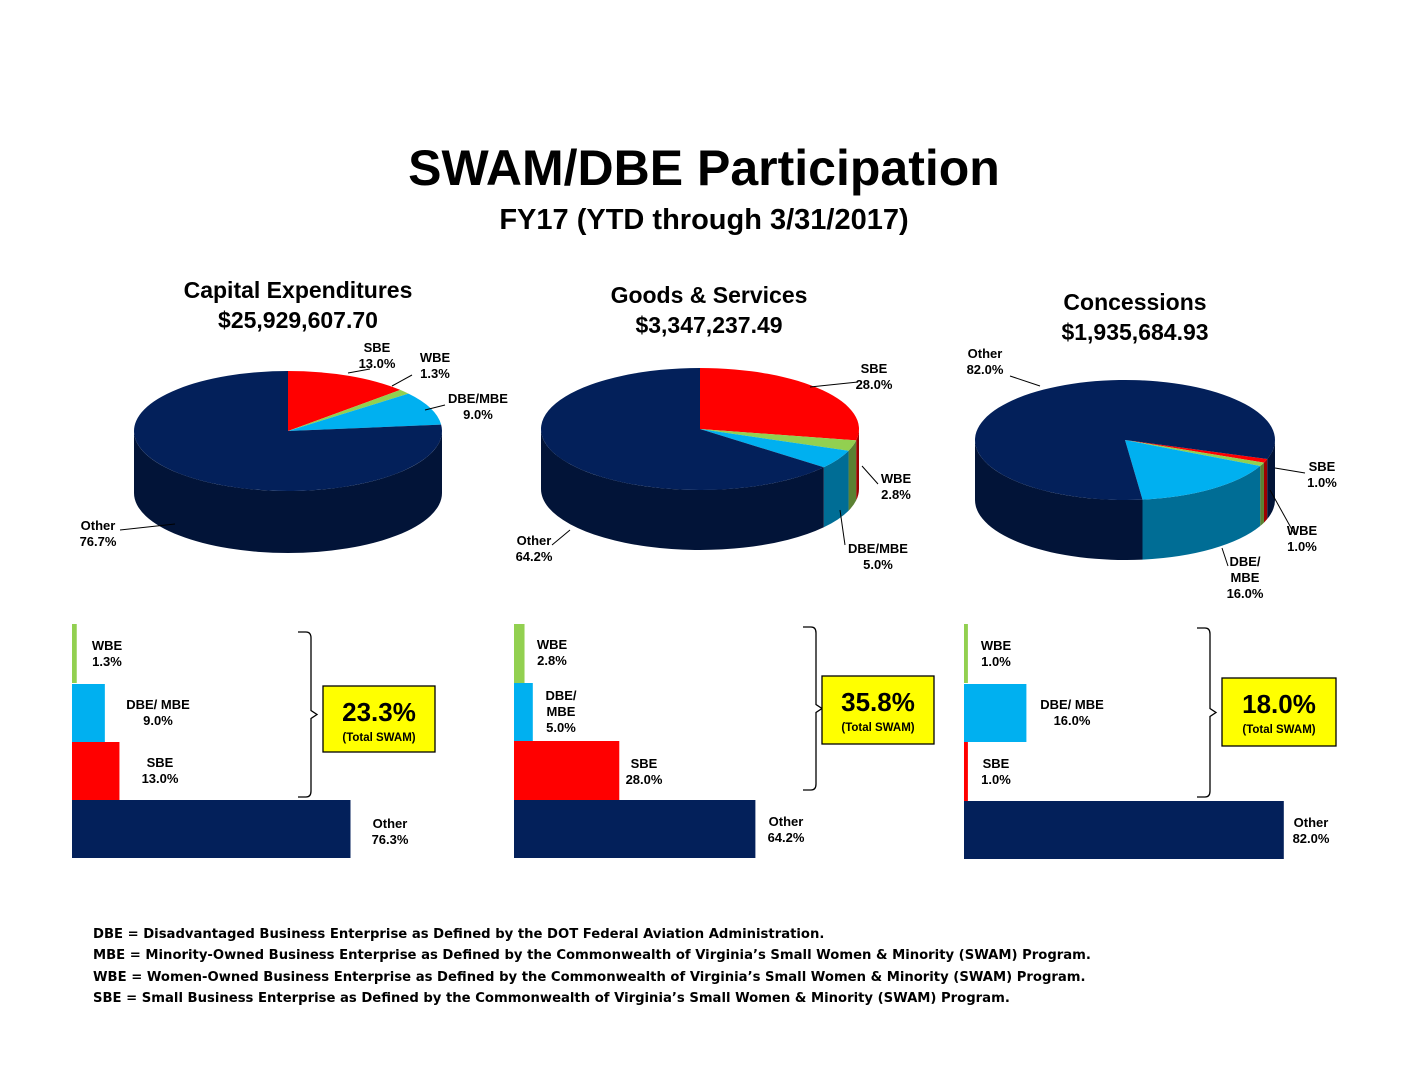 The image size is (1408, 1088). What do you see at coordinates (402, 380) in the screenshot?
I see `capital-leader-wbe` at bounding box center [402, 380].